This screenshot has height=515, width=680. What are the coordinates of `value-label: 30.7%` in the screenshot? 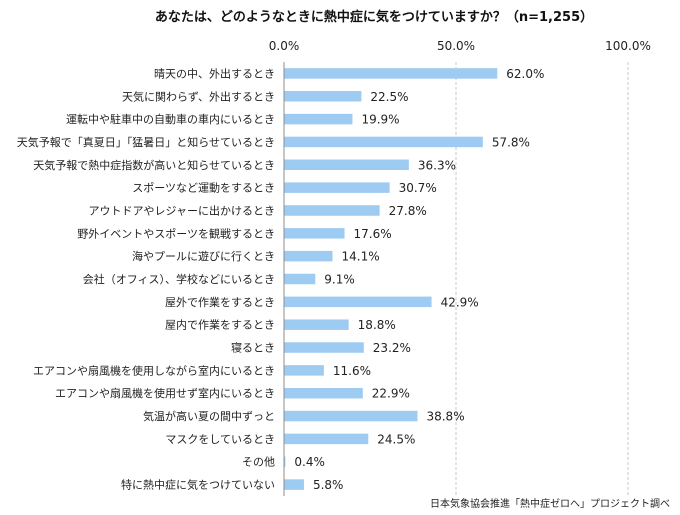 It's located at (418, 188).